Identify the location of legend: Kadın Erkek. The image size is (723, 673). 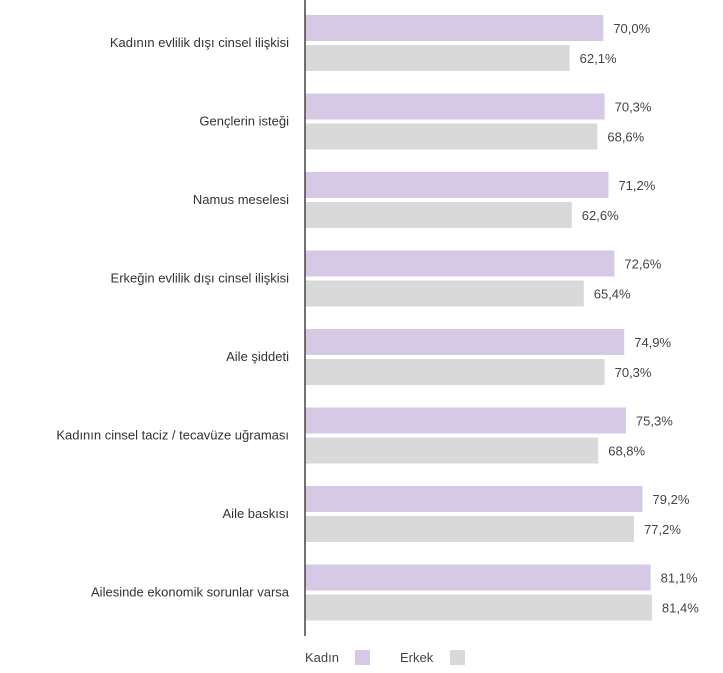
(385, 657).